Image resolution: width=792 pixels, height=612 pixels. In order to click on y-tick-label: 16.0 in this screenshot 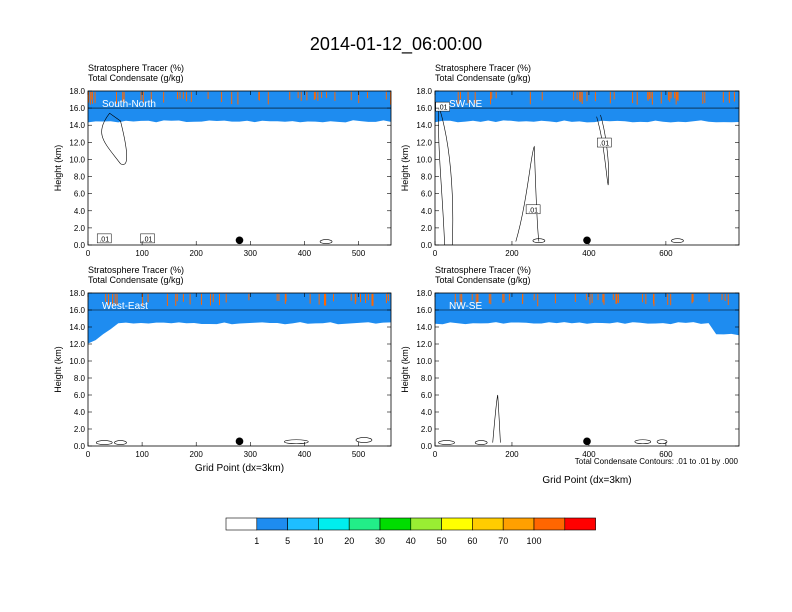, I will do `click(77, 310)`.